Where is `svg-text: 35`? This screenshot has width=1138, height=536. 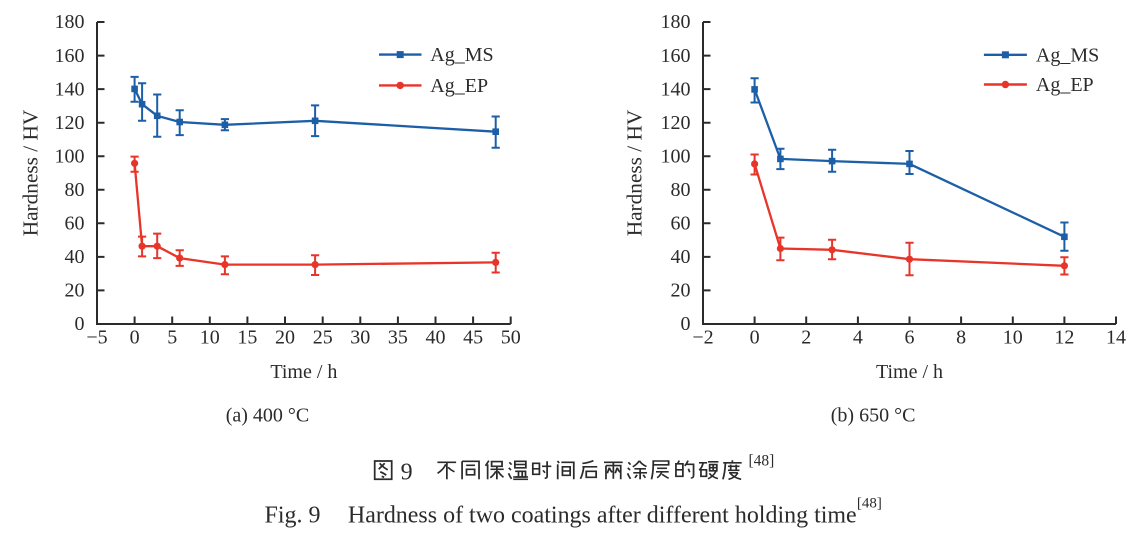 svg-text: 35 is located at coordinates (398, 338).